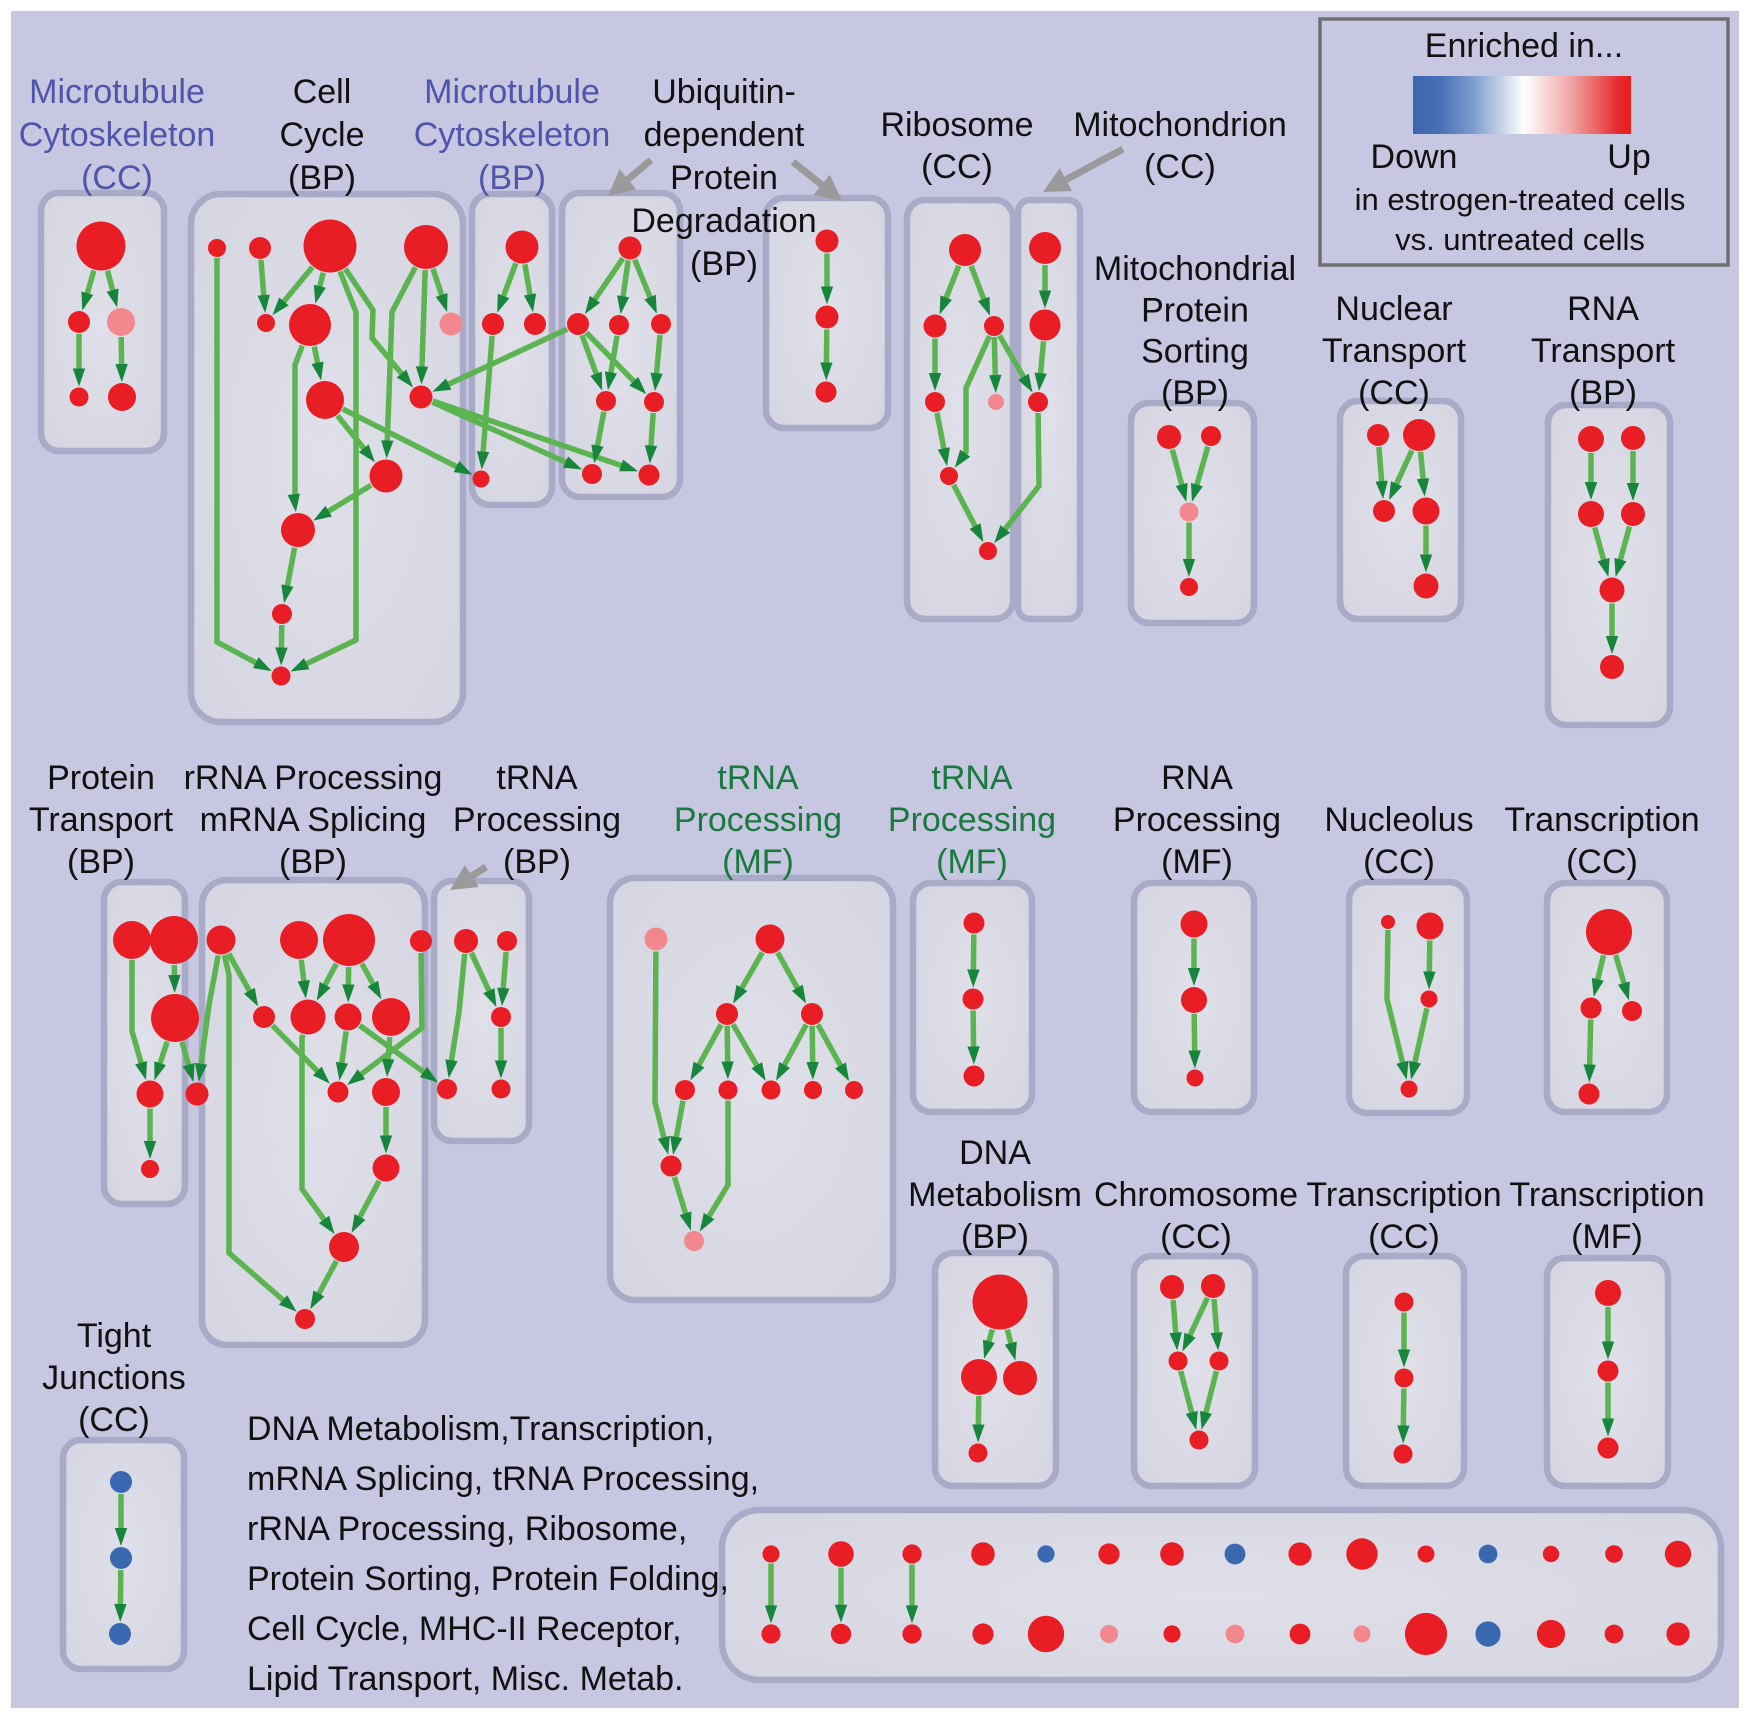 The image size is (1750, 1715). Describe the element at coordinates (1628, 157) in the screenshot. I see `svg-text: Up` at that location.